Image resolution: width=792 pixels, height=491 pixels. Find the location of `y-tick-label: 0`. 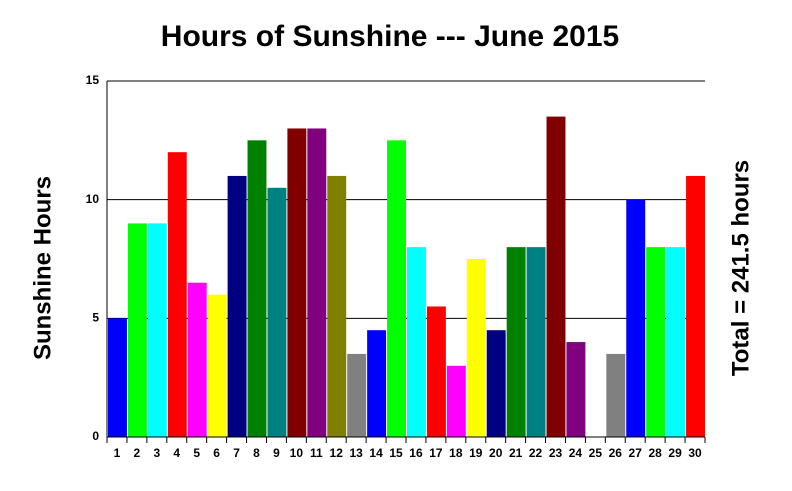

y-tick-label: 0 is located at coordinates (95, 436).